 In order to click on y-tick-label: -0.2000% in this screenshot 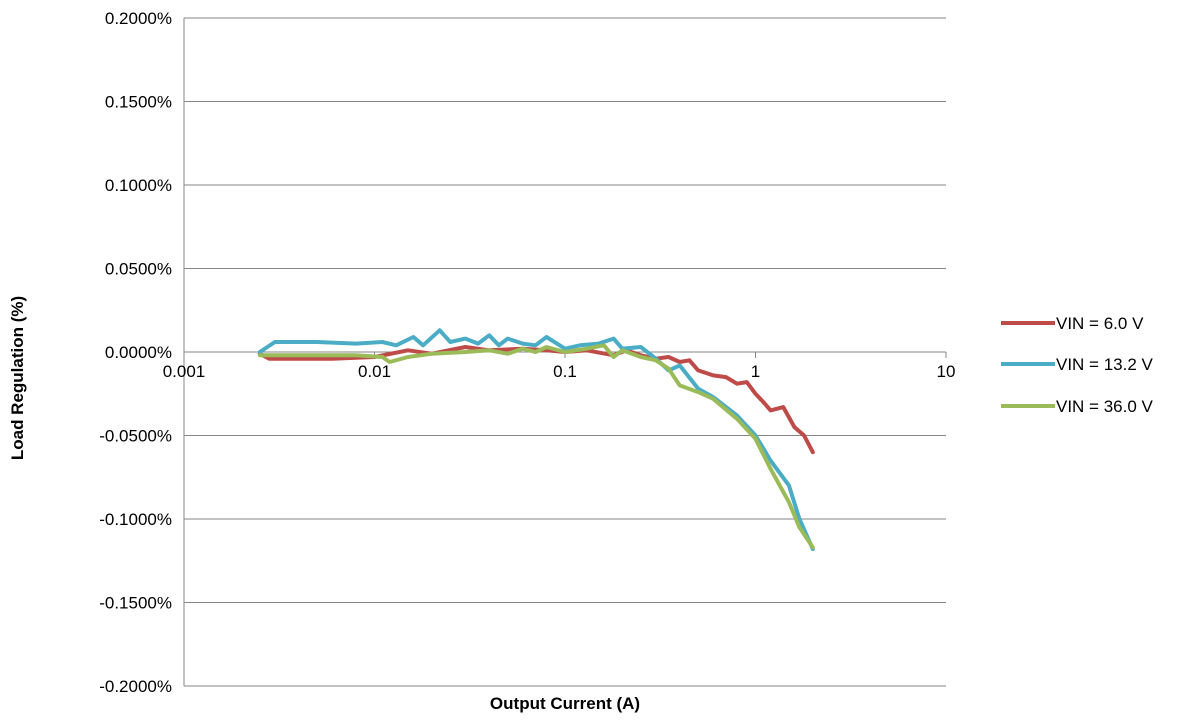, I will do `click(135, 686)`.